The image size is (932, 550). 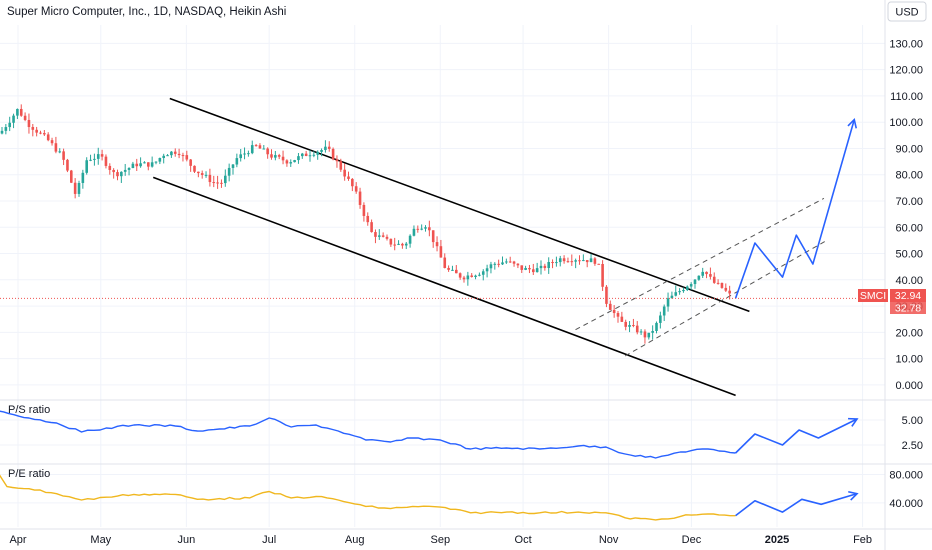 I want to click on y-tick-label: 50.00, so click(x=909, y=255).